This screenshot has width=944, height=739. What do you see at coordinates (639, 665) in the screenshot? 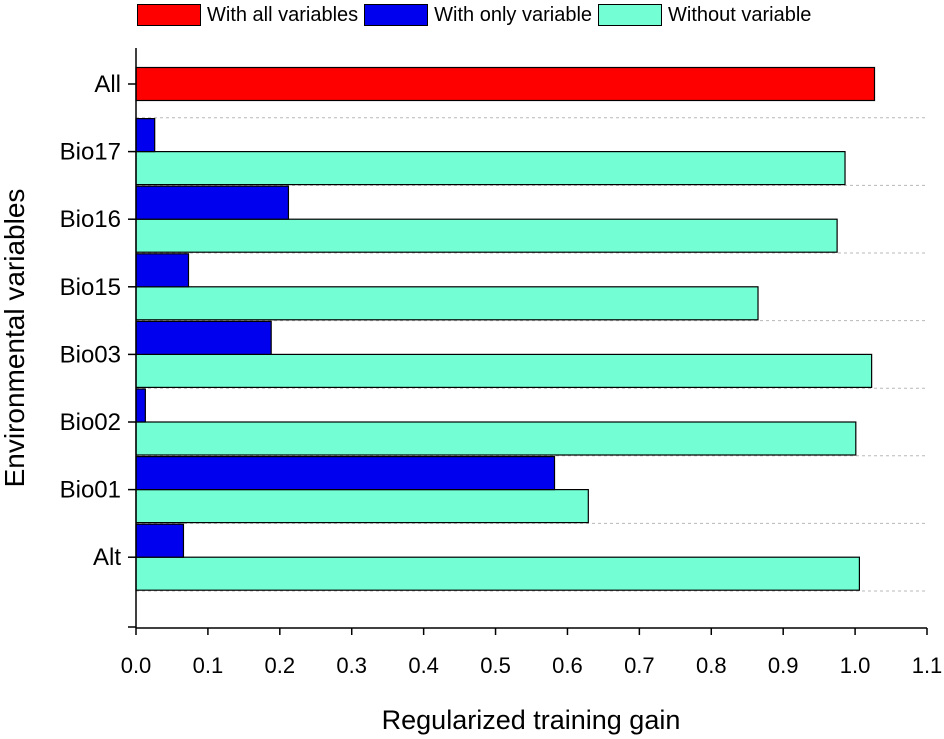
I see `x-tick-label: 0.7` at bounding box center [639, 665].